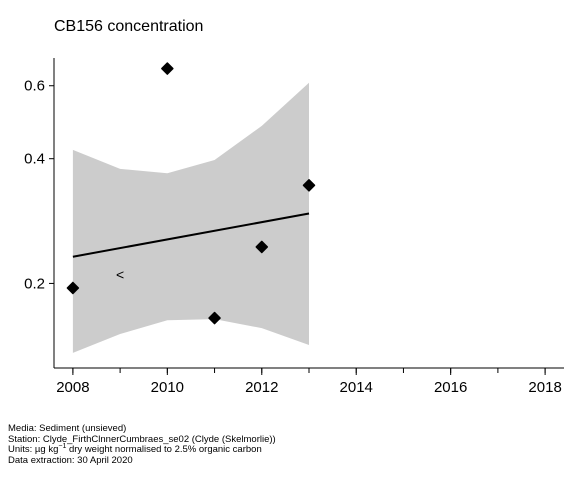 This screenshot has height=480, width=580. What do you see at coordinates (33, 449) in the screenshot?
I see `footer-units-prefix: Units: µg kg` at bounding box center [33, 449].